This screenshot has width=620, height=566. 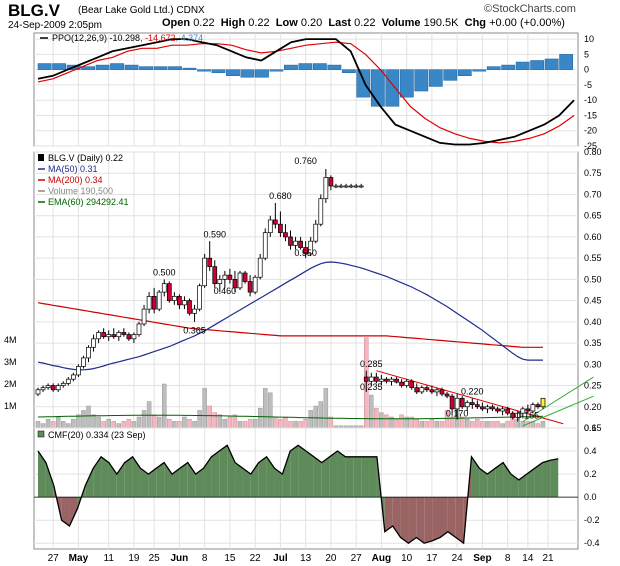 I want to click on price-annotation: 0.220, so click(x=472, y=391).